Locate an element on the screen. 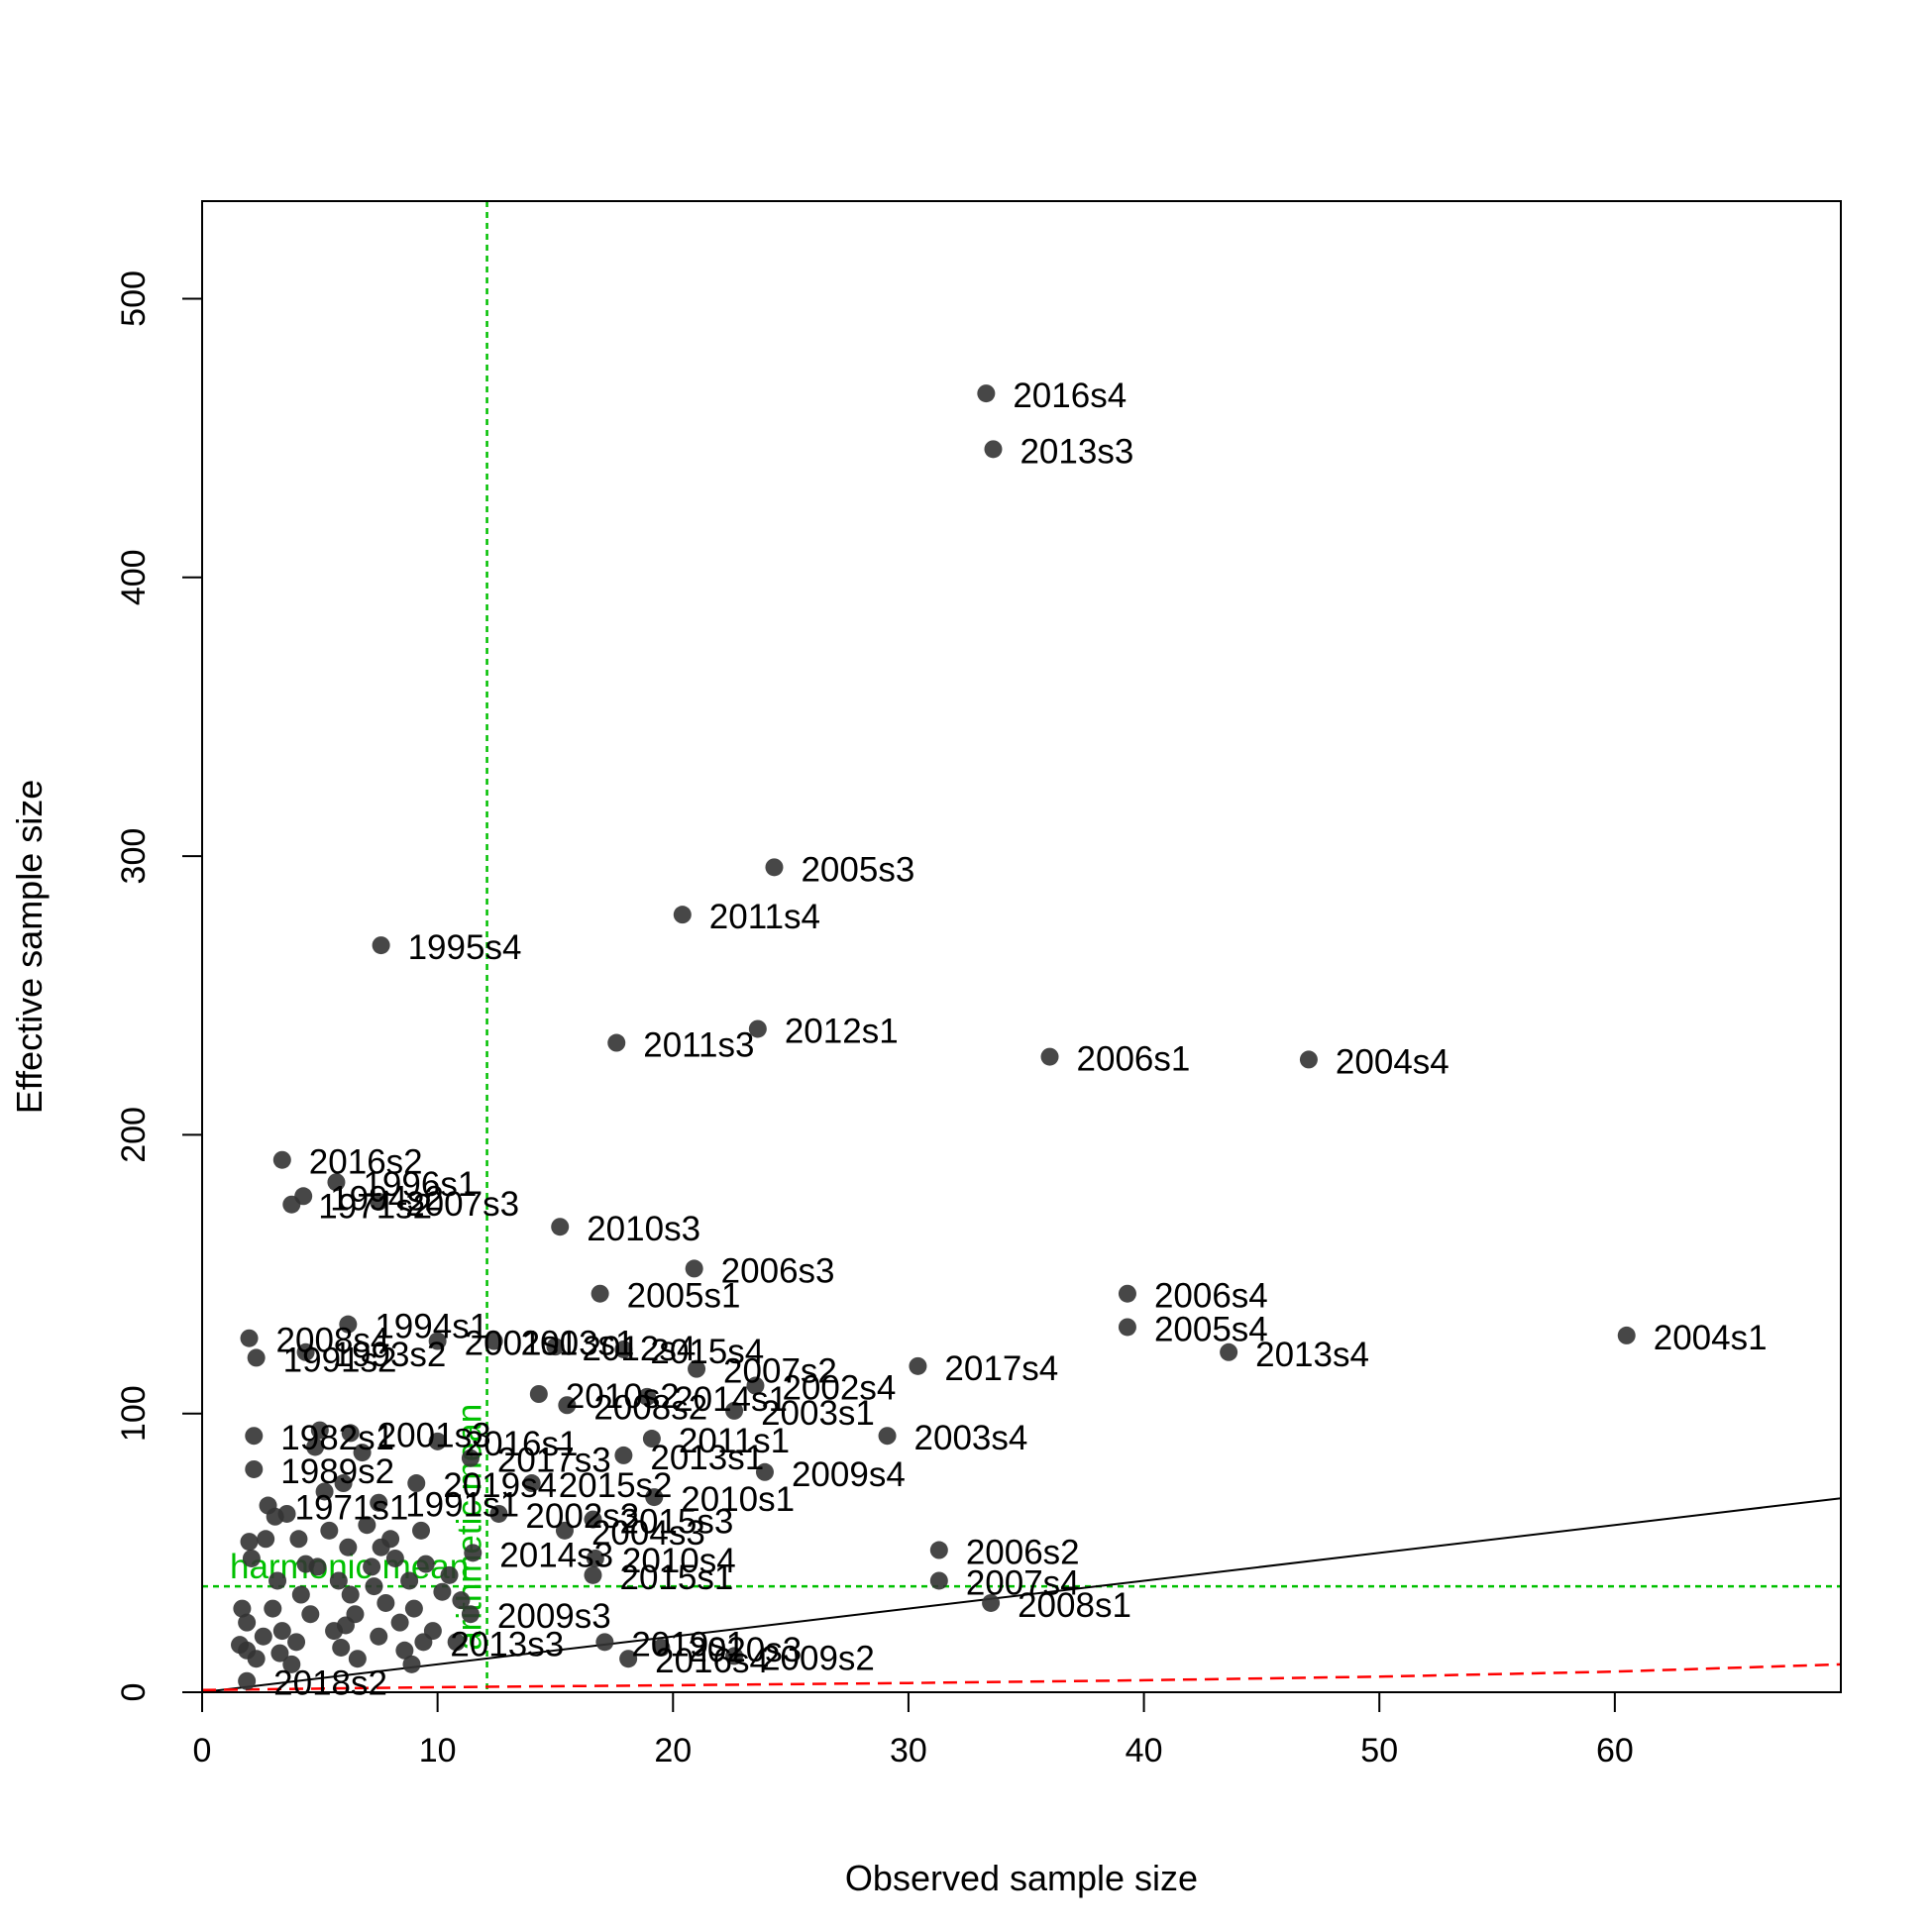 This screenshot has width=1932, height=1932. point-label: 1996s1 is located at coordinates (420, 1185).